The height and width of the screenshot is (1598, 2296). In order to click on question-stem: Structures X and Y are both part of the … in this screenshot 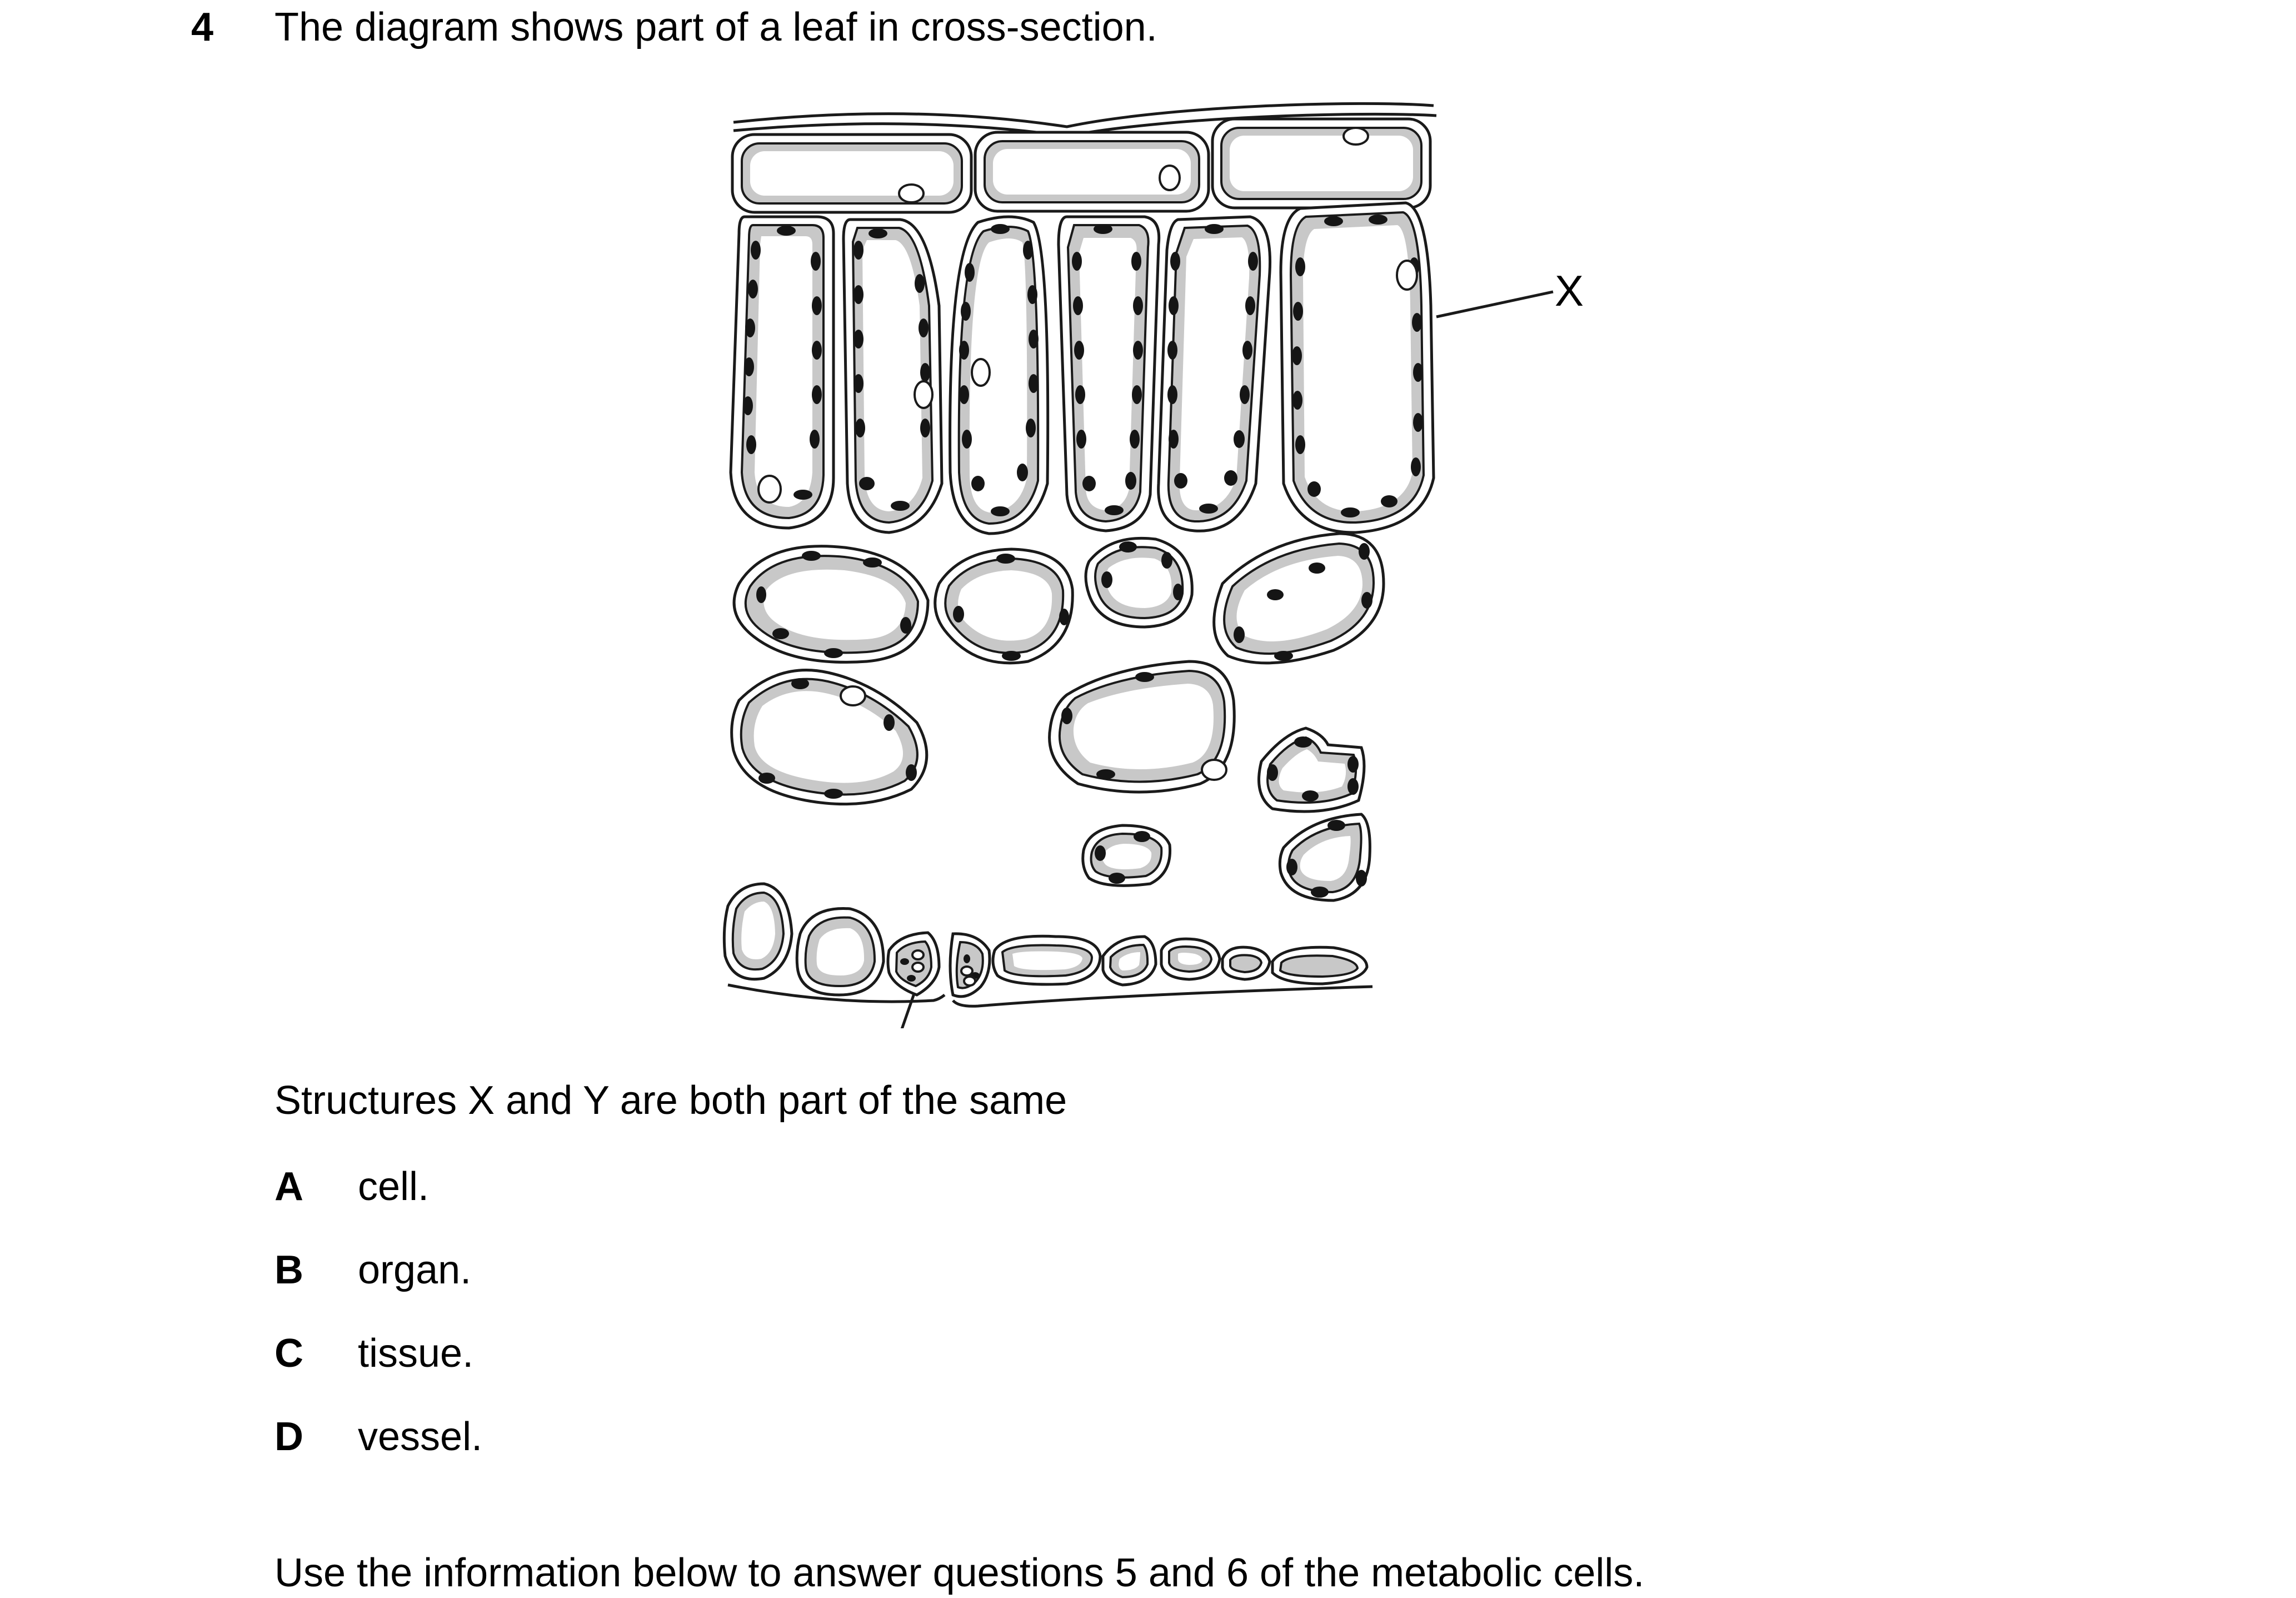, I will do `click(670, 1100)`.